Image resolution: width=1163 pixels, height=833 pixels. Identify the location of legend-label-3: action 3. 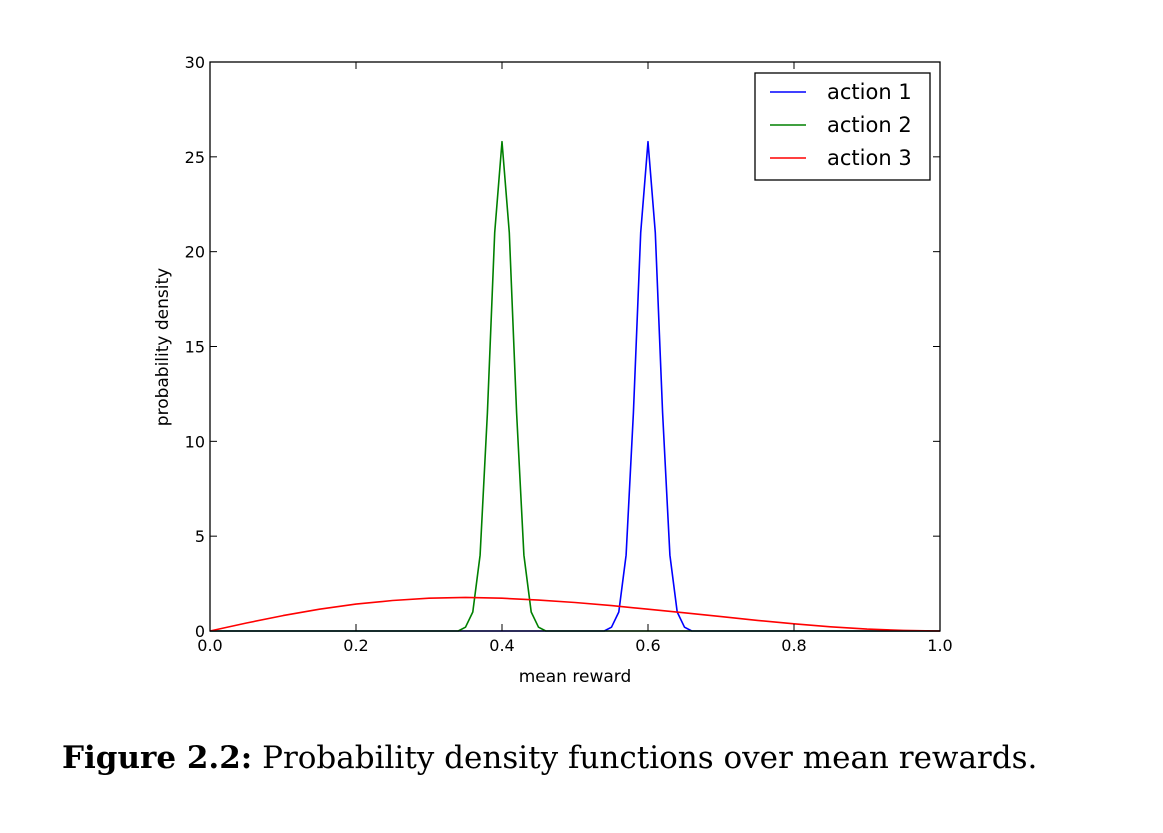
(869, 158).